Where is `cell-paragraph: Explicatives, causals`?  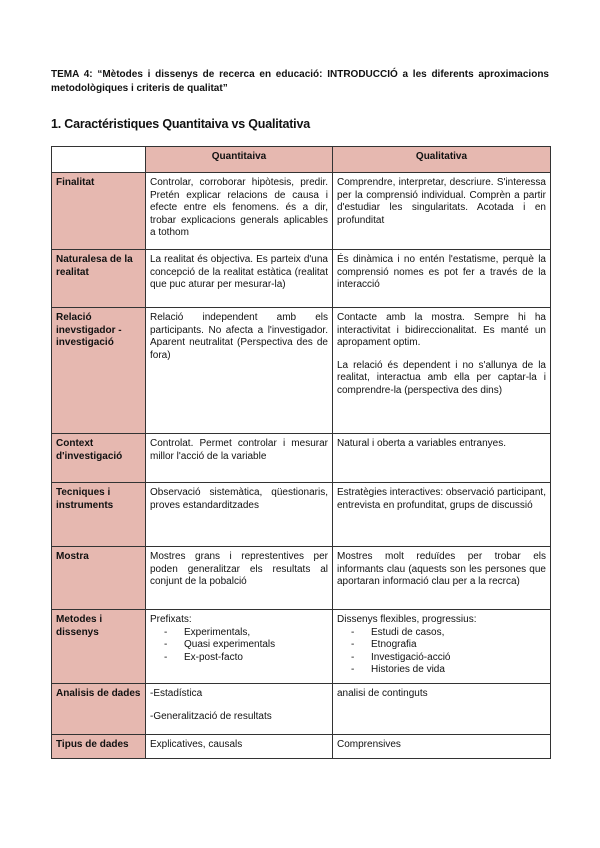
cell-paragraph: Explicatives, causals is located at coordinates (196, 744).